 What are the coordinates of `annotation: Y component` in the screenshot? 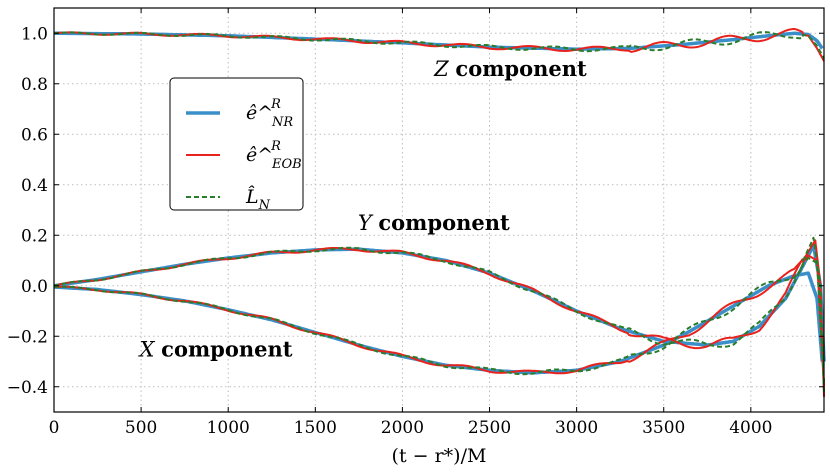 It's located at (434, 222).